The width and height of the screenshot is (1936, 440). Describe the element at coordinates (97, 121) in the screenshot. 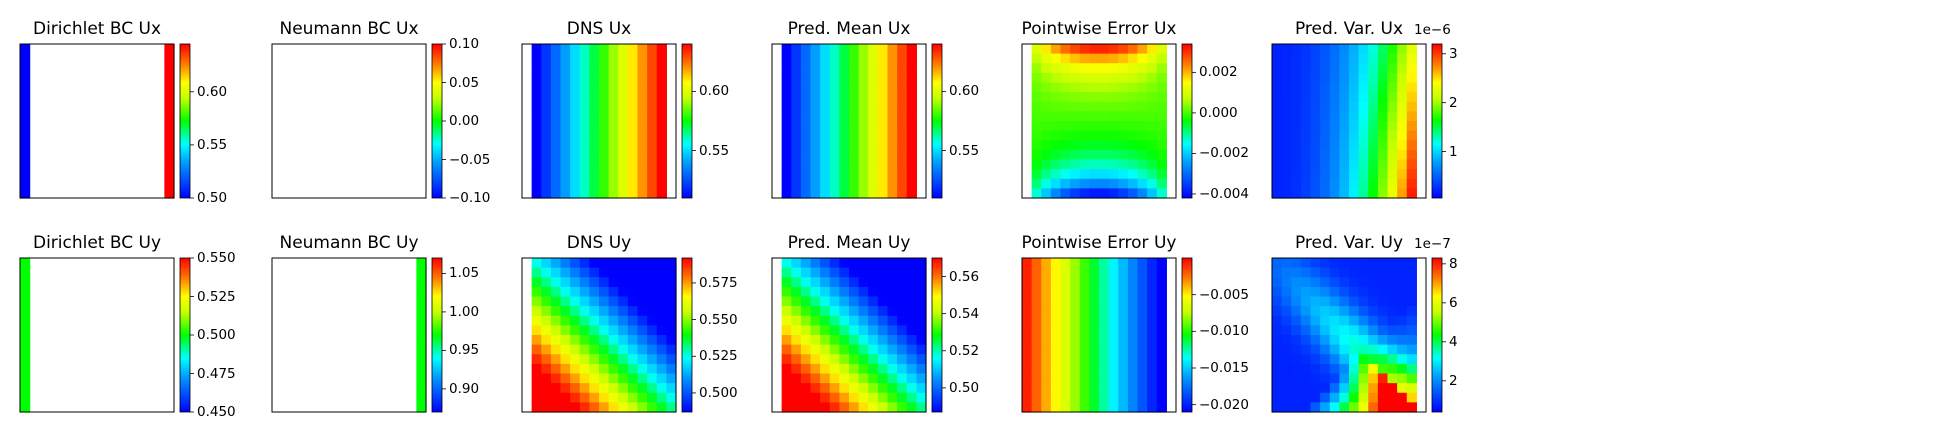

I see `dirichlet-bc-ux-plot-area` at that location.